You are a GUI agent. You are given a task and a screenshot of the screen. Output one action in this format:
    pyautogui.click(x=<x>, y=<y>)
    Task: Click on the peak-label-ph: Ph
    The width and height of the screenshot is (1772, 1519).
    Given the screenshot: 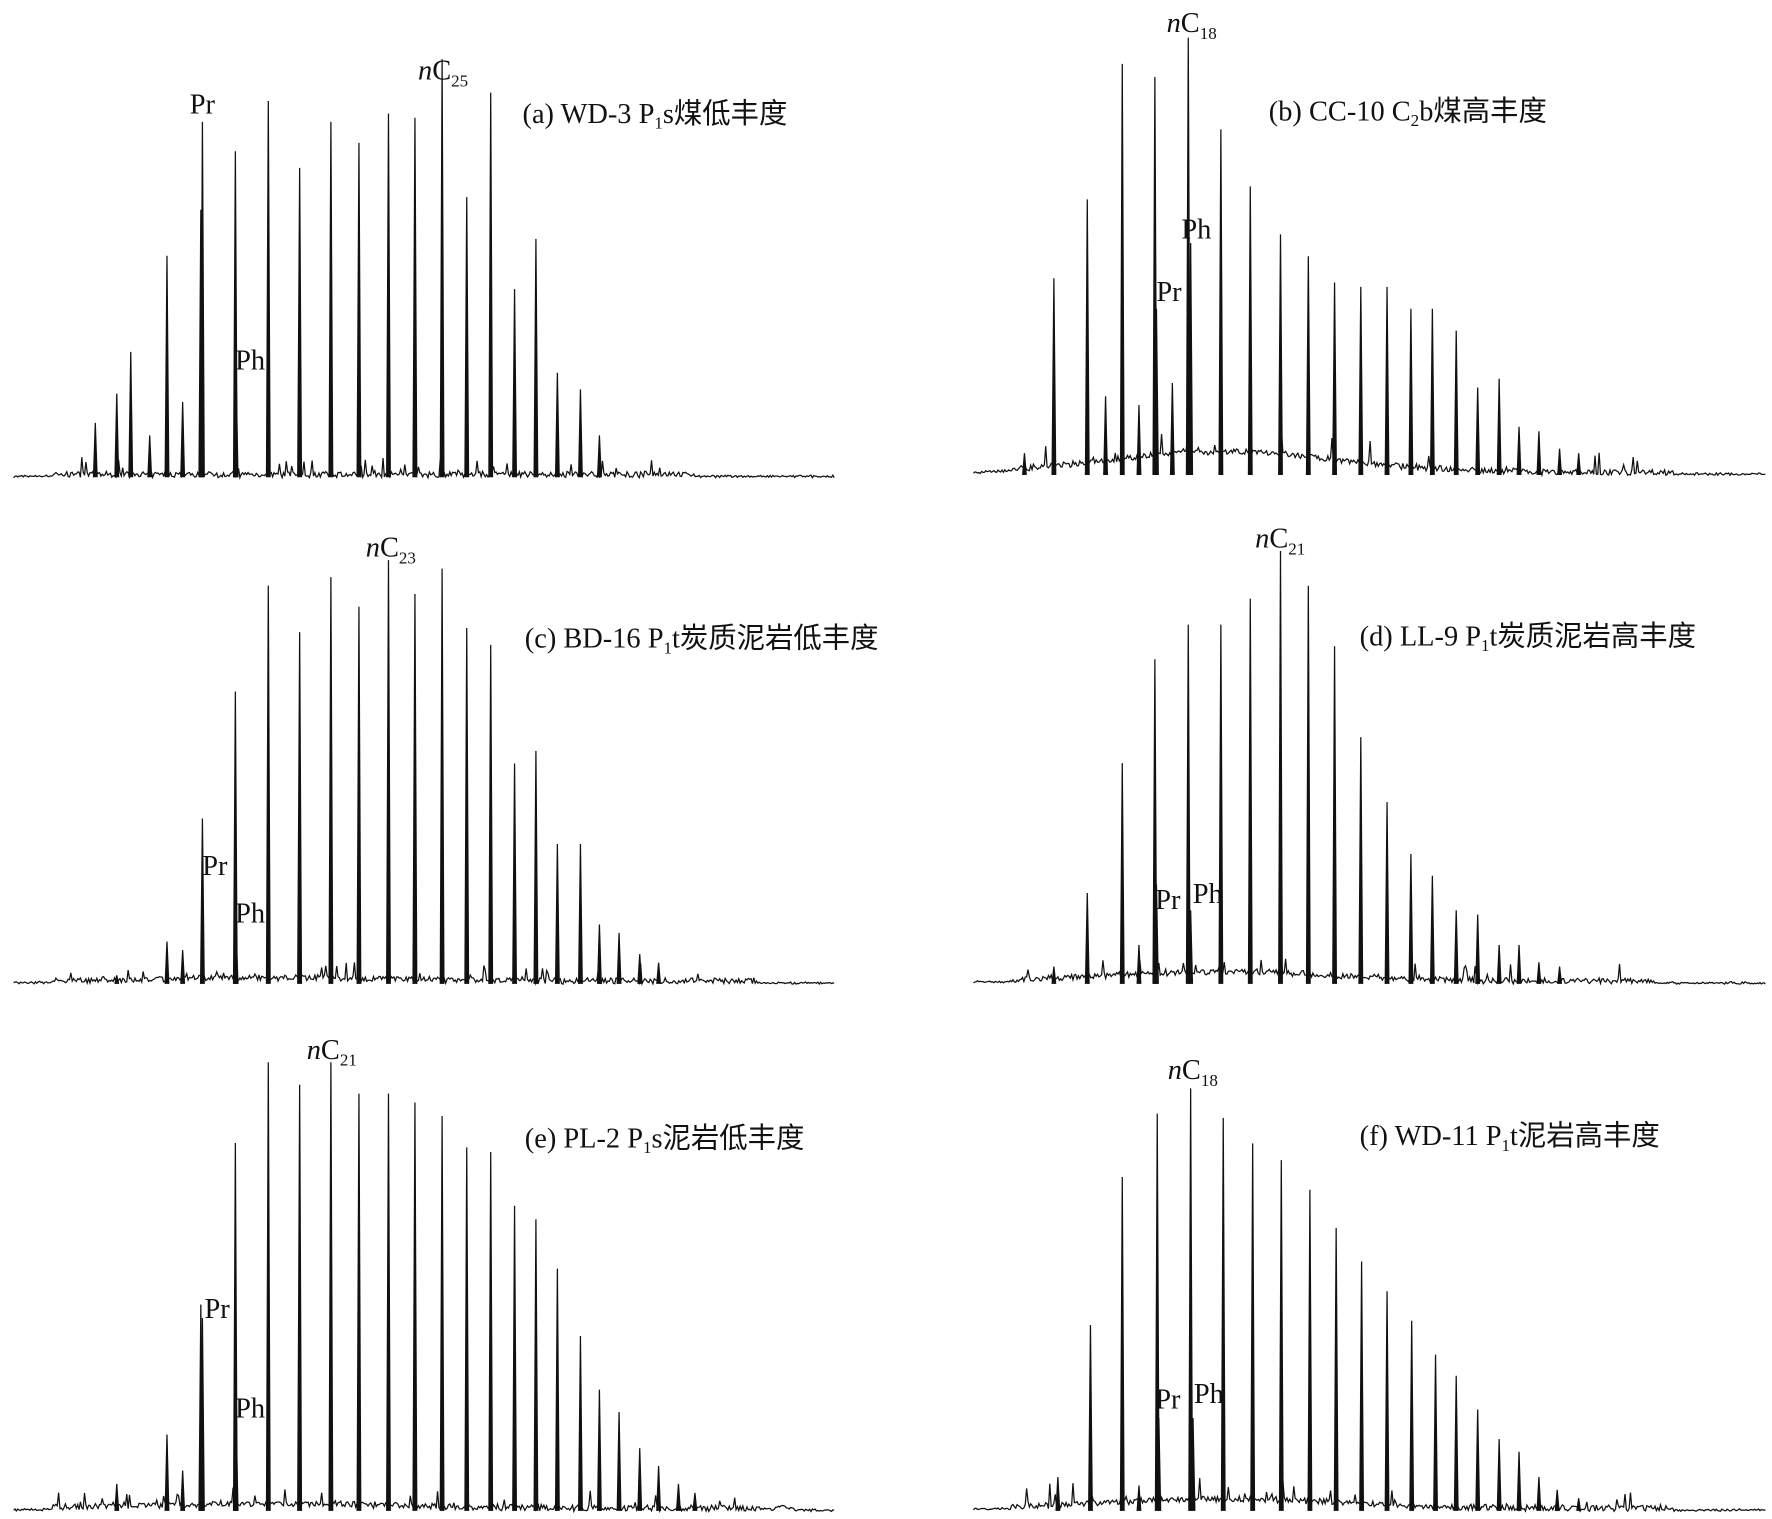 What is the action you would take?
    pyautogui.click(x=250, y=1409)
    